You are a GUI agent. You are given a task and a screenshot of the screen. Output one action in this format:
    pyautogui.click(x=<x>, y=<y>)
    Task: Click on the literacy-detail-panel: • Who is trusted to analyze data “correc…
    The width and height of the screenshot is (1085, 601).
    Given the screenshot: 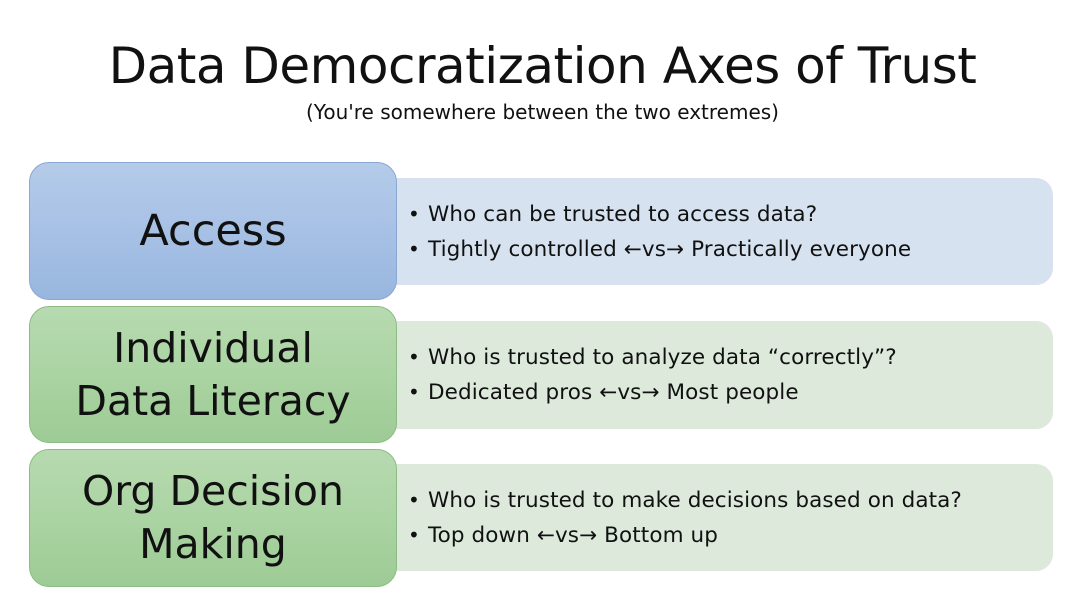 What is the action you would take?
    pyautogui.click(x=711, y=375)
    